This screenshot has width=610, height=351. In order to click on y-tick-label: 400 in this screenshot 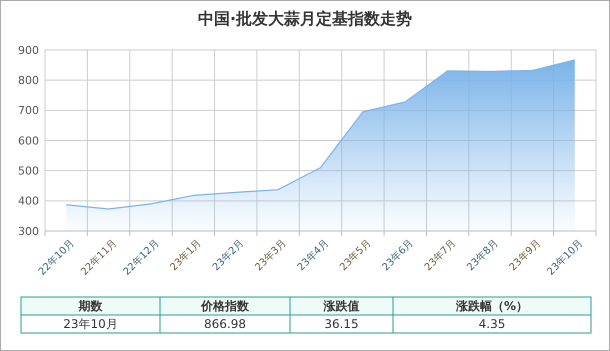, I will do `click(28, 201)`.